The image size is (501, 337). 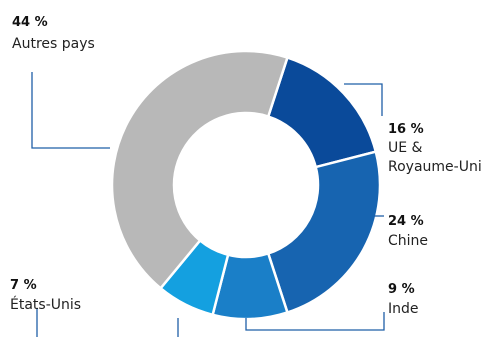 I want to click on slice-ue-royaume-uni, so click(x=322, y=112).